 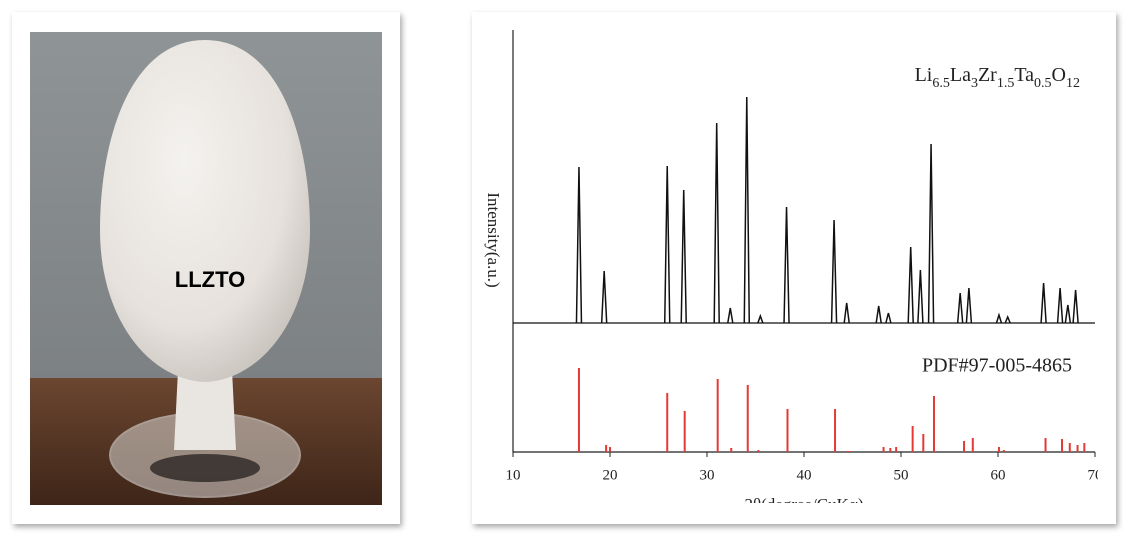 I want to click on x-tick-label: 60, so click(x=998, y=475).